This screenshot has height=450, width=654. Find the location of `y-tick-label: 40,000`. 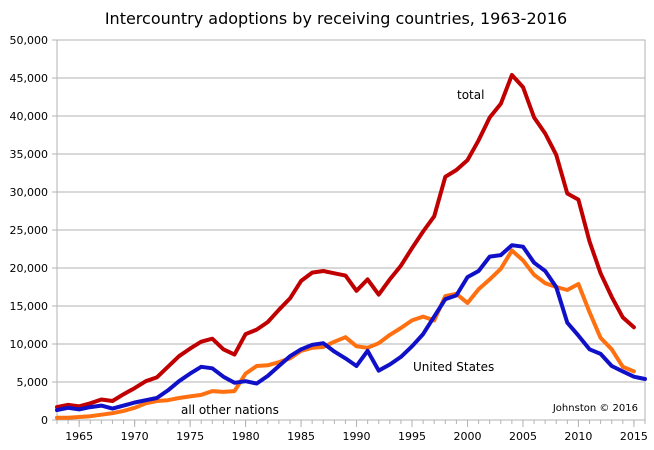

y-tick-label: 40,000 is located at coordinates (29, 116).